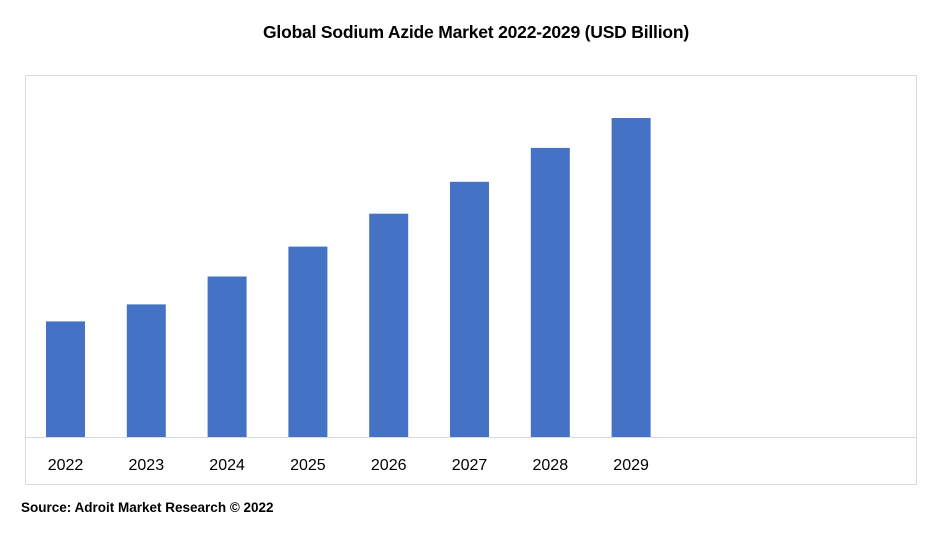 This screenshot has width=952, height=536. What do you see at coordinates (631, 465) in the screenshot?
I see `x-tick-label-2029: 2029` at bounding box center [631, 465].